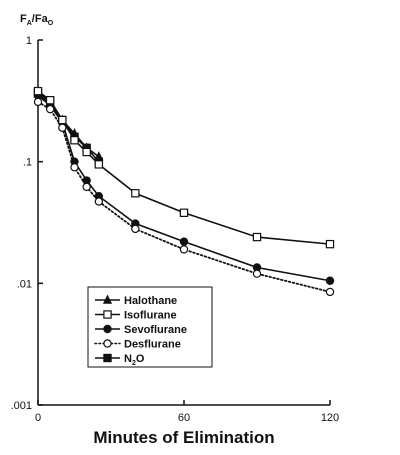  Describe the element at coordinates (107, 329) in the screenshot. I see `legend-marker-sevoflurane` at that location.